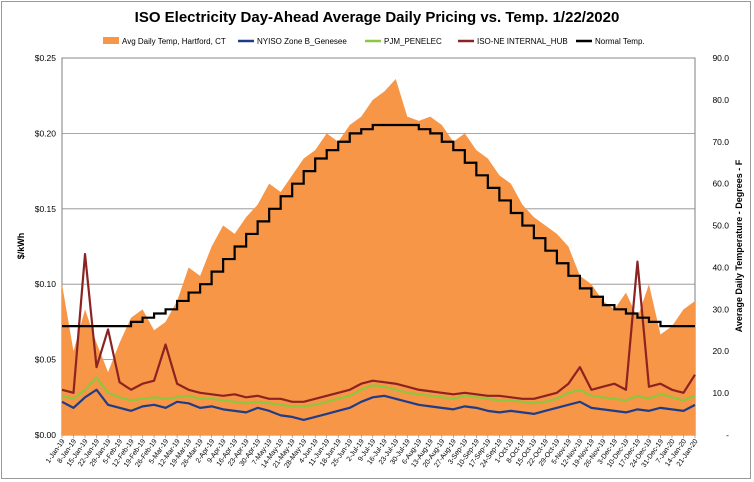 The height and width of the screenshot is (482, 754). I want to click on legend-label: Avg Daily Temp, Hartford, CT, so click(174, 41).